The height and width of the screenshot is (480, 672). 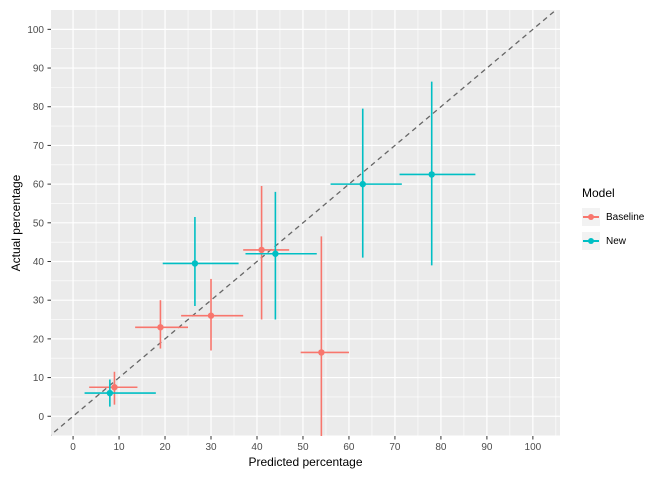 What do you see at coordinates (257, 447) in the screenshot?
I see `x-tick-label: 40` at bounding box center [257, 447].